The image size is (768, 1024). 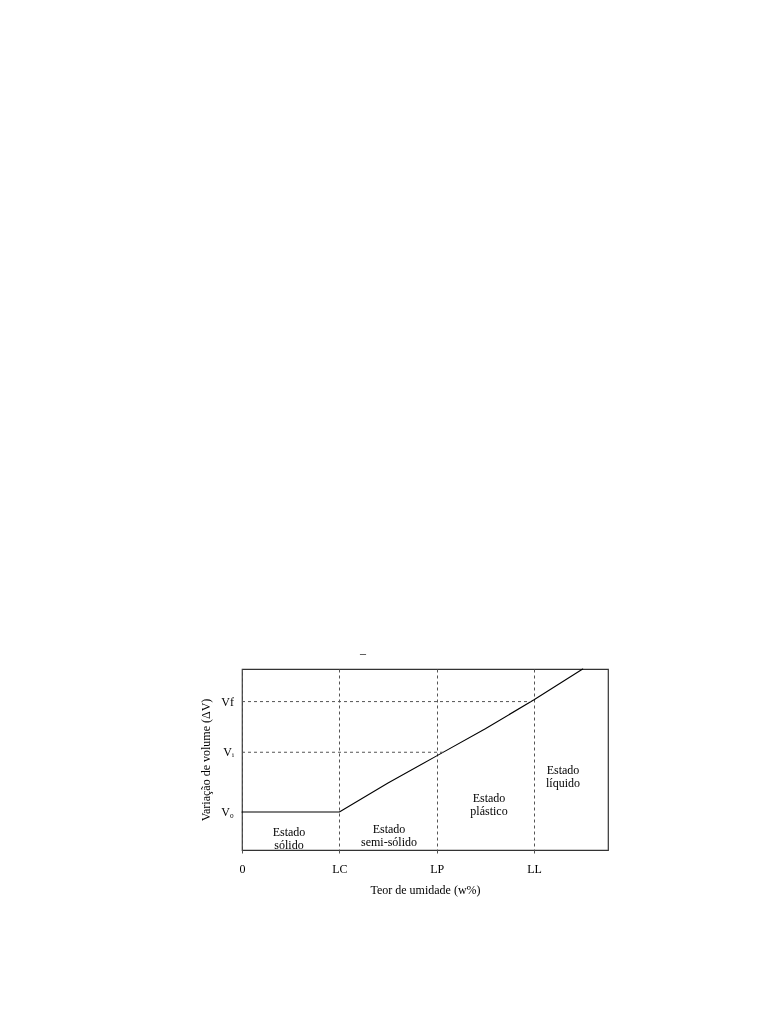 What do you see at coordinates (289, 838) in the screenshot?
I see `annotation: Estado sólido` at bounding box center [289, 838].